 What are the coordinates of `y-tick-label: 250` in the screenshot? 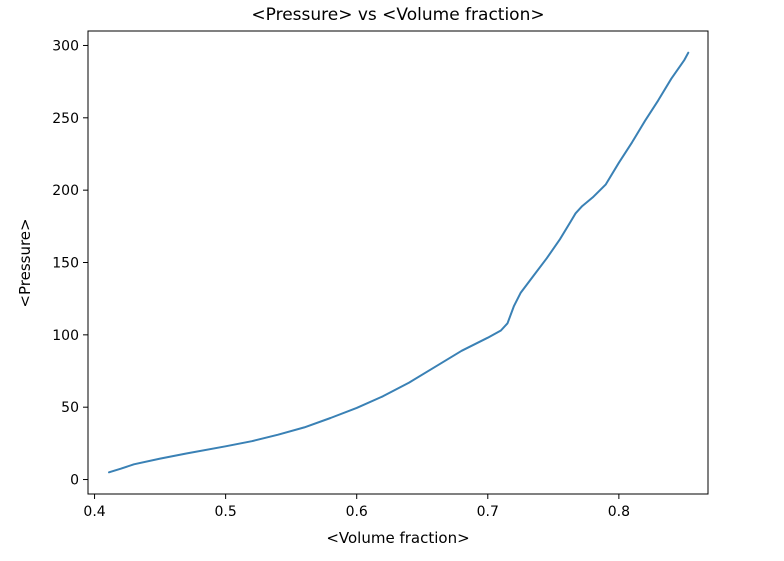 It's located at (65, 119).